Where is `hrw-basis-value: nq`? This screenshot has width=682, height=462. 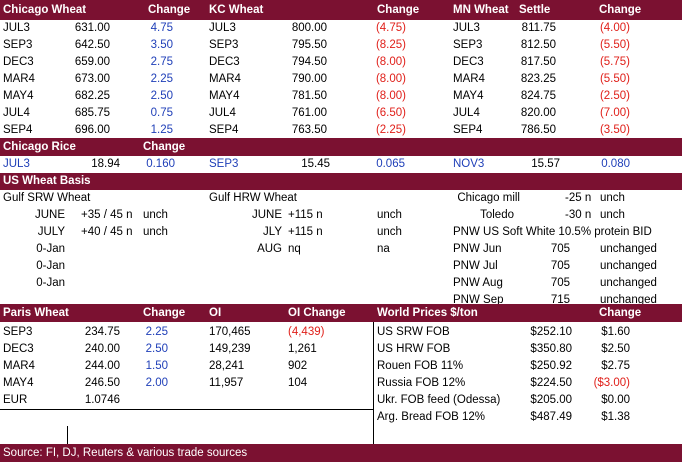 hrw-basis-value: nq is located at coordinates (294, 249).